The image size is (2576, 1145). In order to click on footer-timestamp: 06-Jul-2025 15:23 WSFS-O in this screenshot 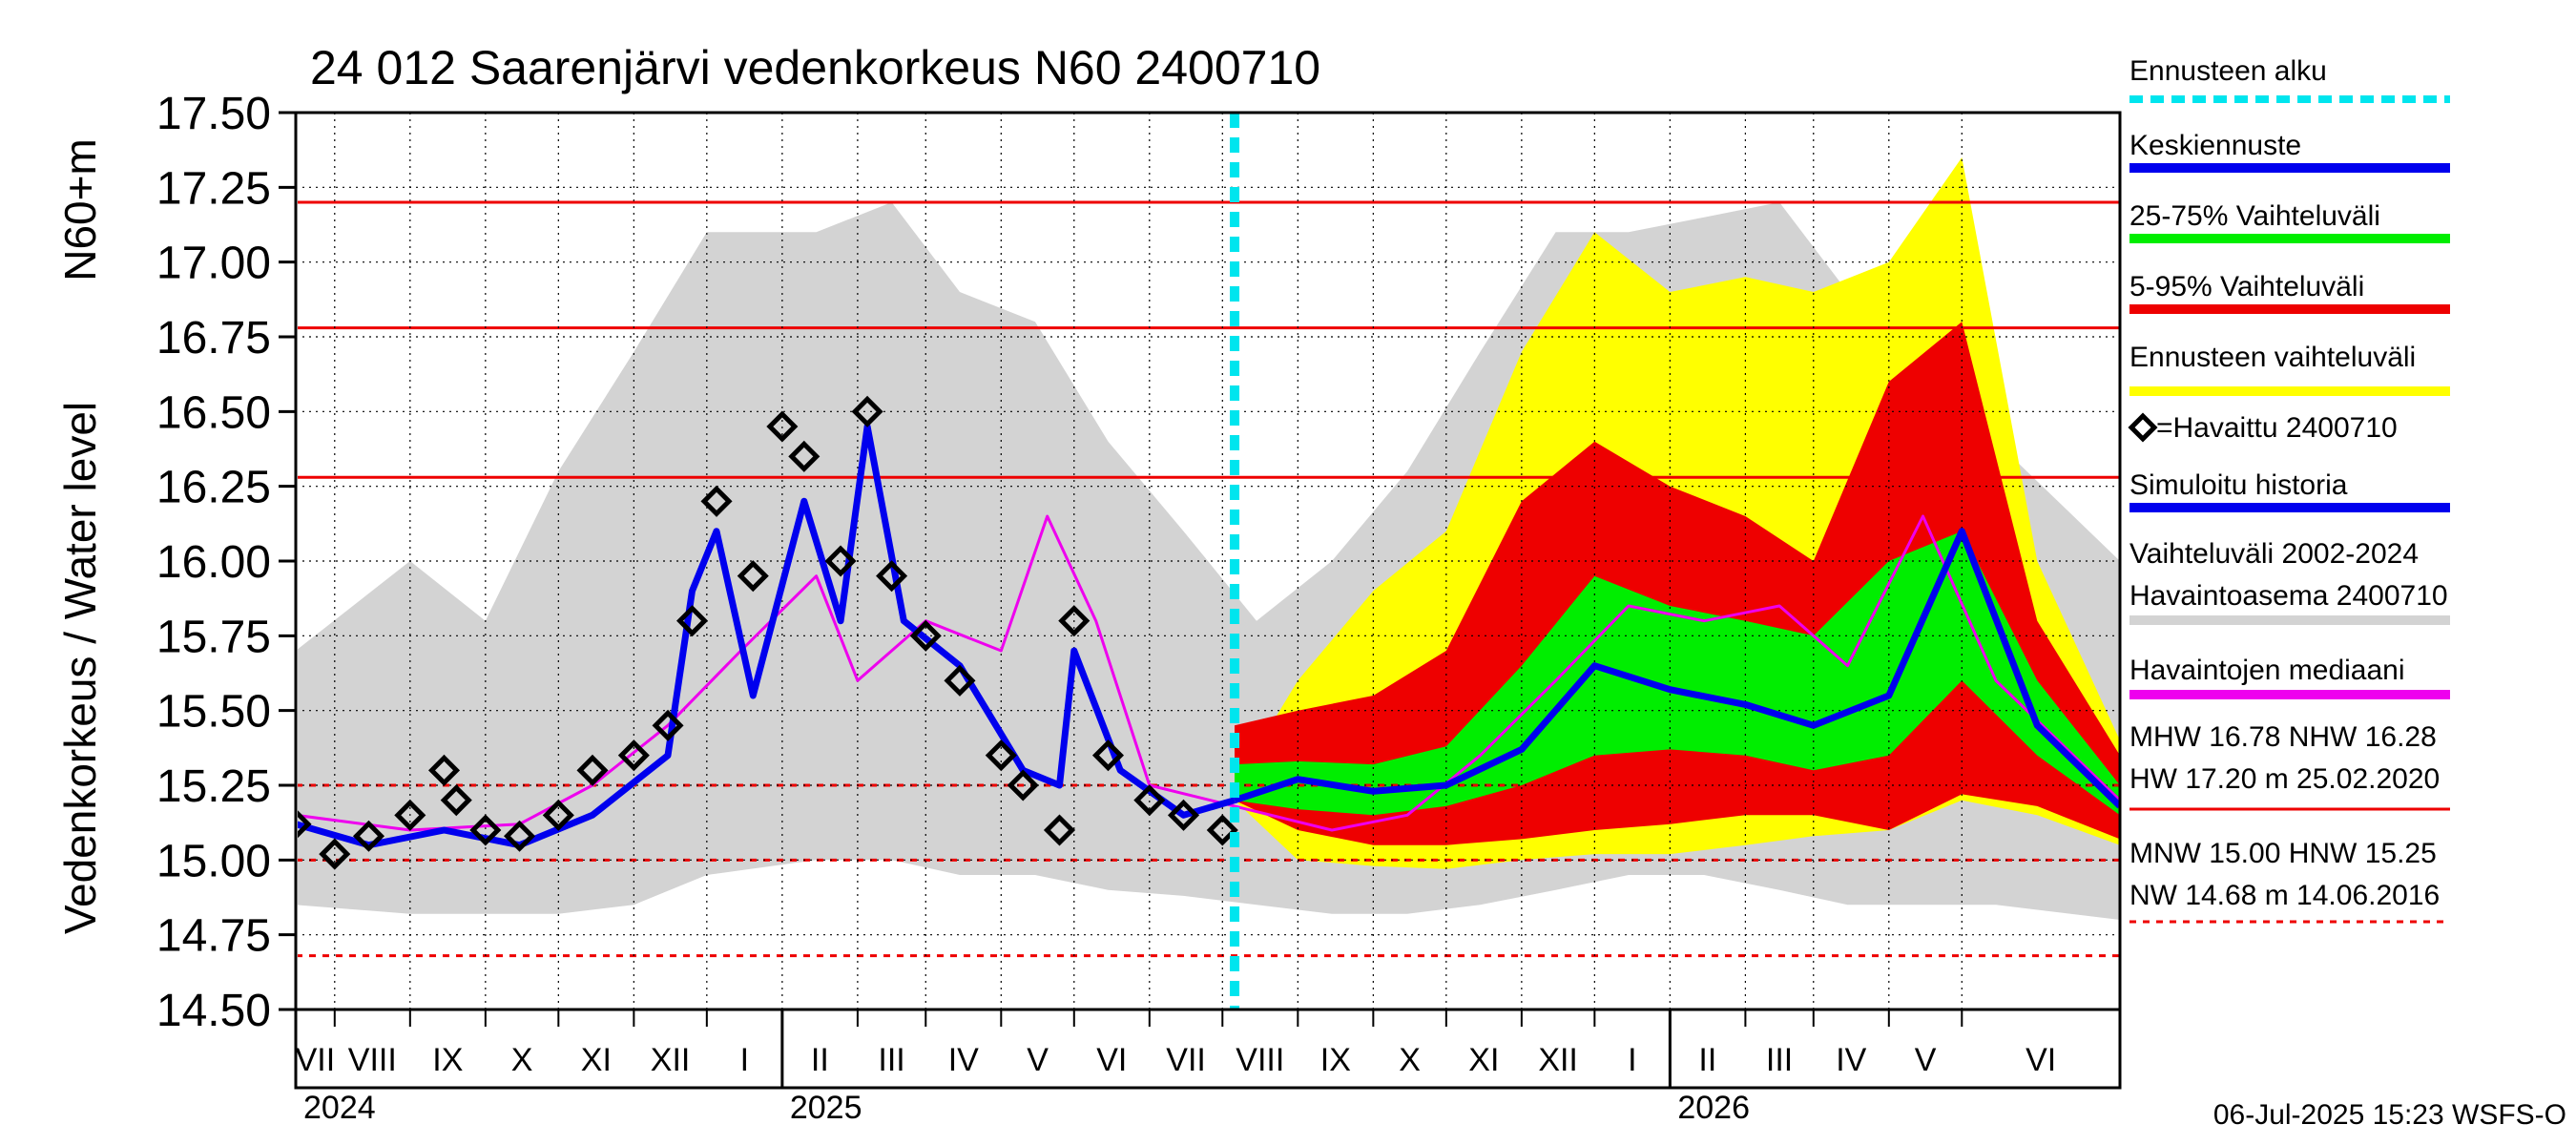, I will do `click(2389, 1115)`.